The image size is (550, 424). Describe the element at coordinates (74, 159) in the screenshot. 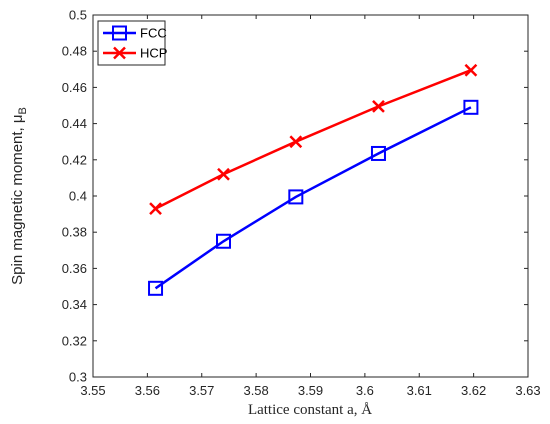

I see `y-tick-label: 0.42` at that location.